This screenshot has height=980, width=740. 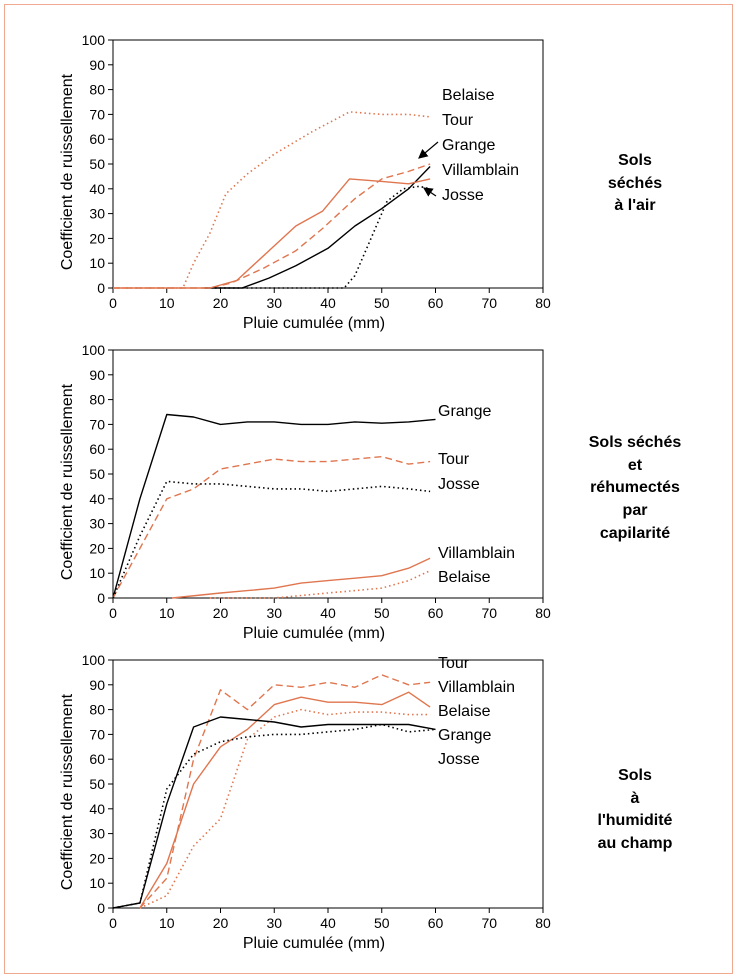 I want to click on condition-line: Sols séchés, so click(x=635, y=442).